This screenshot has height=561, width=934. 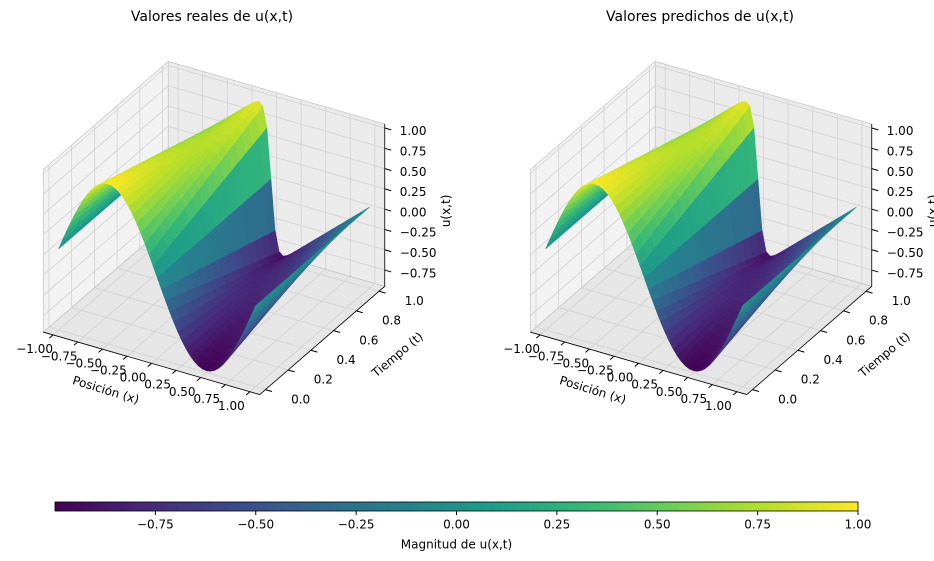 What do you see at coordinates (901, 301) in the screenshot?
I see `y-tick-label: 1.0` at bounding box center [901, 301].